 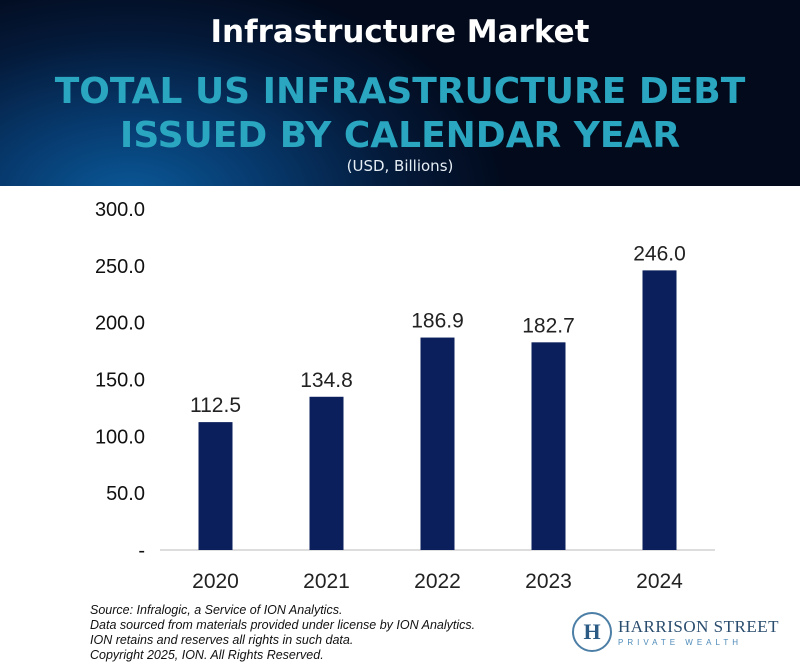 I want to click on y-tick-label: -, so click(x=141, y=551).